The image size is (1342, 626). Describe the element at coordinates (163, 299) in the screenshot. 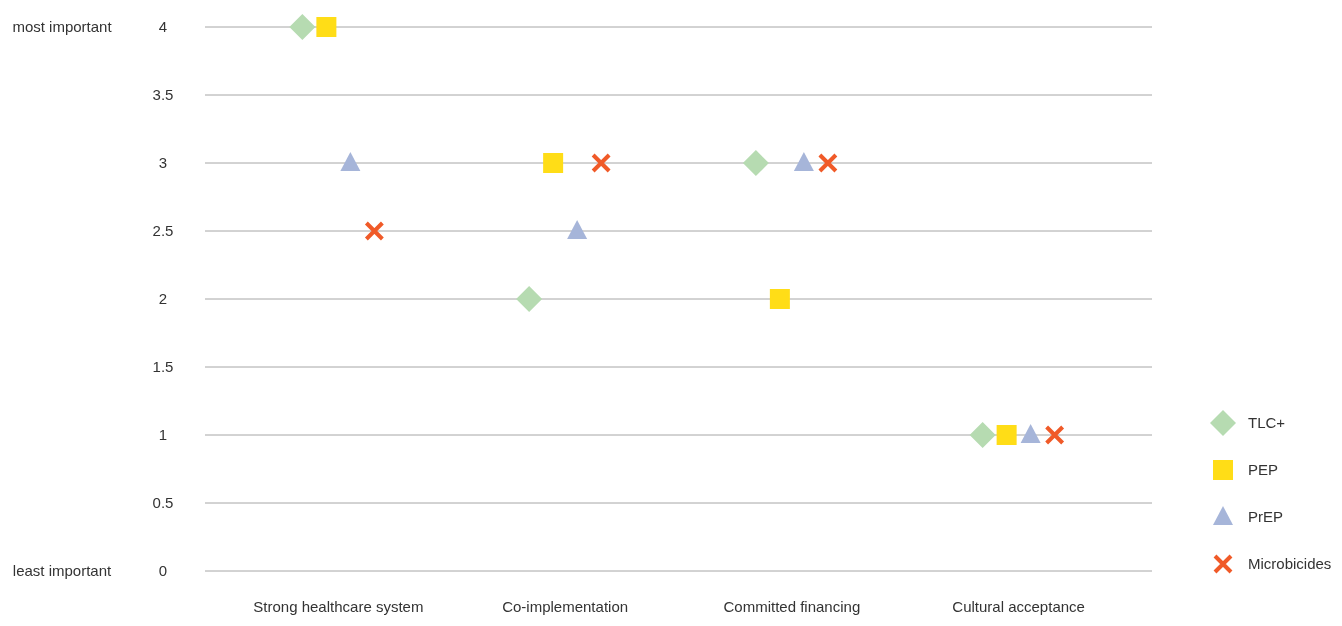

I see `y-tick-label: 2` at that location.